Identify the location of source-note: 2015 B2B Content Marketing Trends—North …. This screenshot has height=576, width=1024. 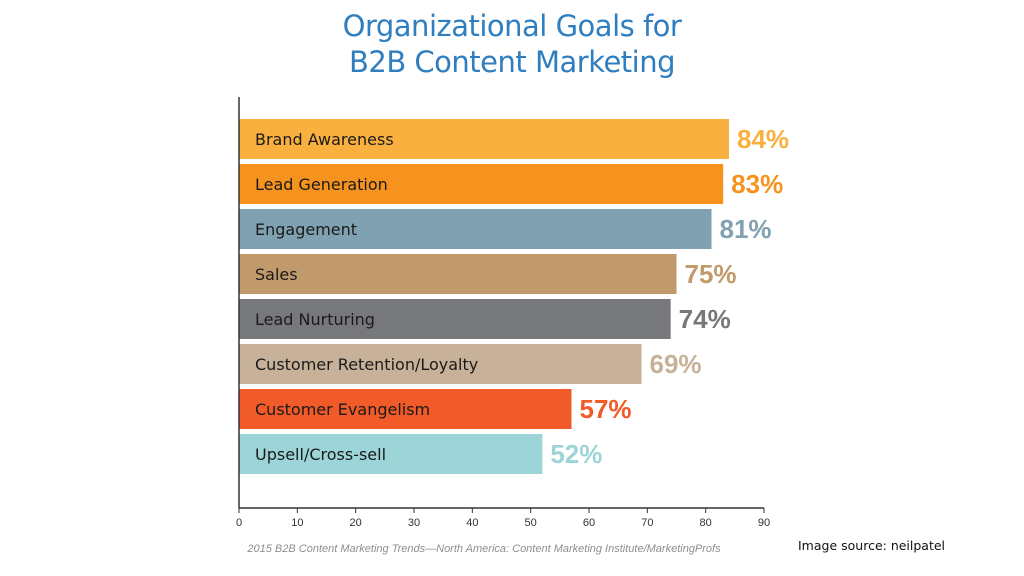
(484, 549).